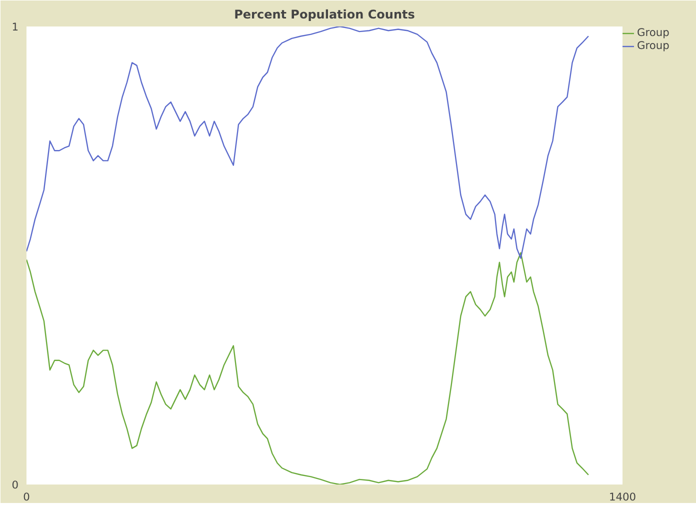 This screenshot has width=696, height=510. I want to click on x-tick-label: 1400, so click(622, 497).